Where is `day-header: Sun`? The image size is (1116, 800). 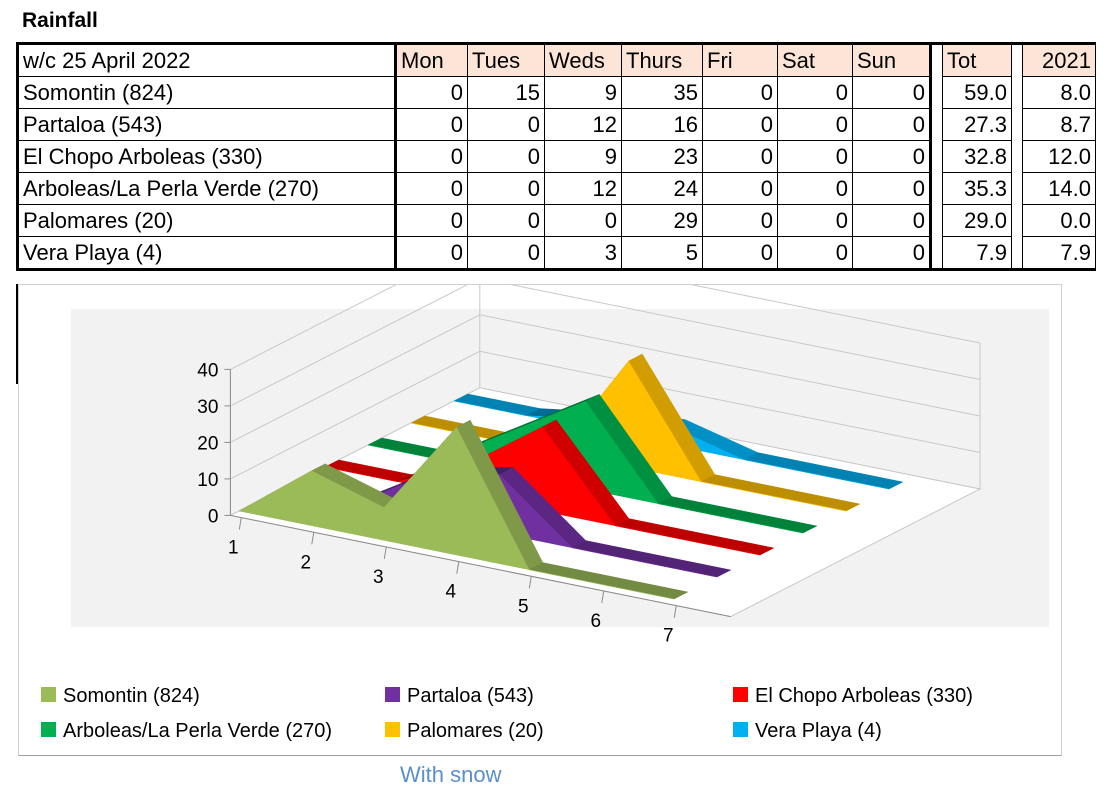
day-header: Sun is located at coordinates (892, 59).